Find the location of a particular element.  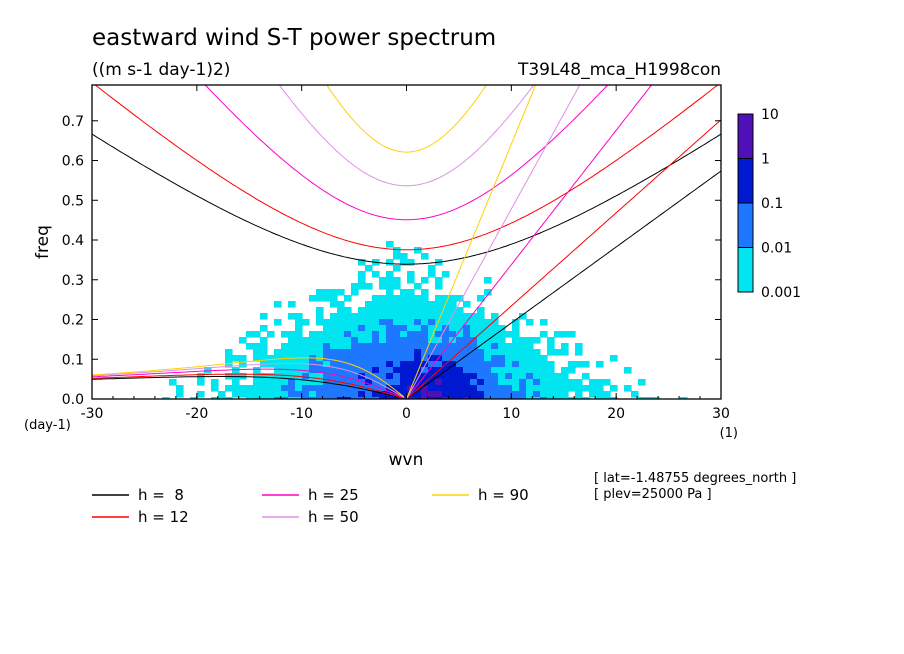

gravity-curve-h8 is located at coordinates (406, 199).